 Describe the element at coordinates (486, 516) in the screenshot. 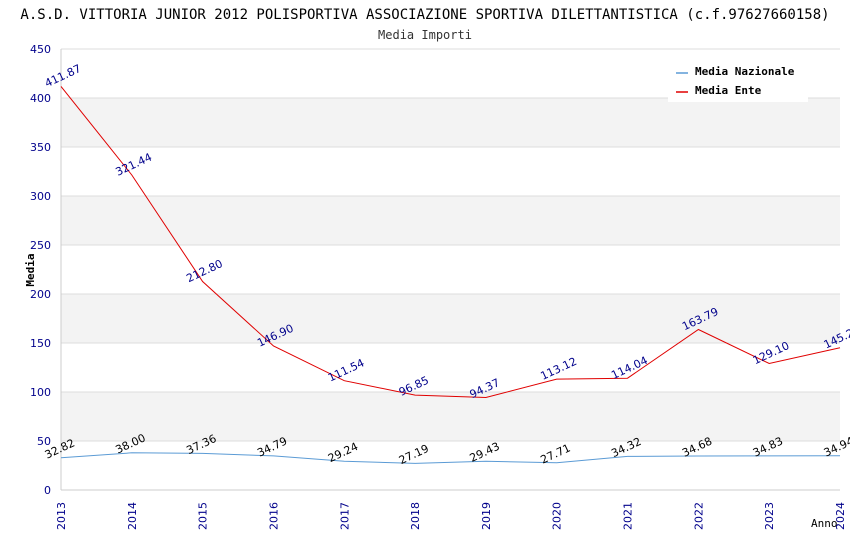

I see `x-tick-label: 2019` at that location.